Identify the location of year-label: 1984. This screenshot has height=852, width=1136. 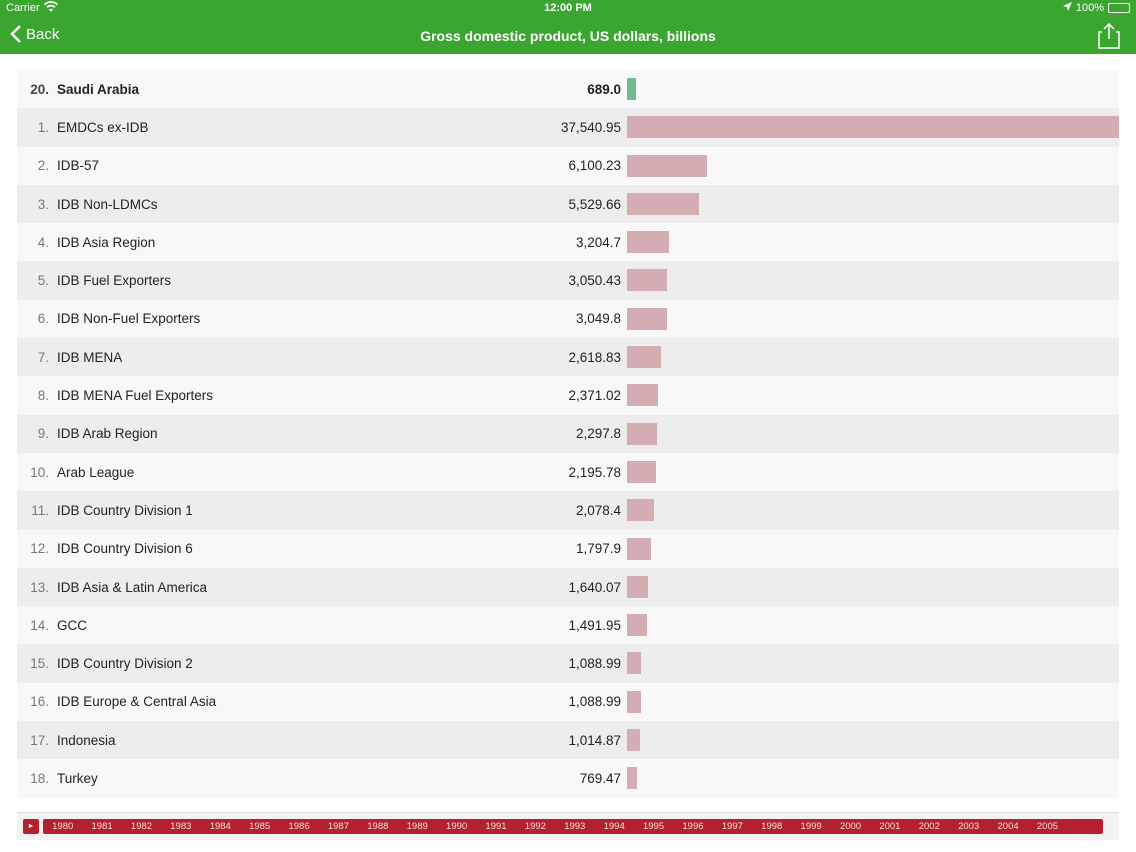
(220, 826).